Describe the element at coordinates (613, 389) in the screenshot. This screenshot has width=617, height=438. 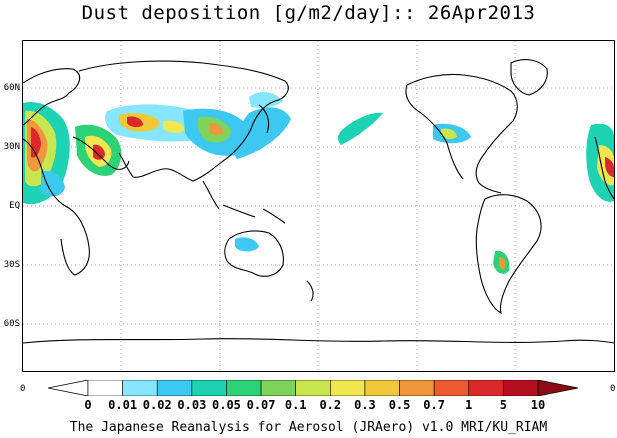
I see `lon-label-right: 0` at that location.